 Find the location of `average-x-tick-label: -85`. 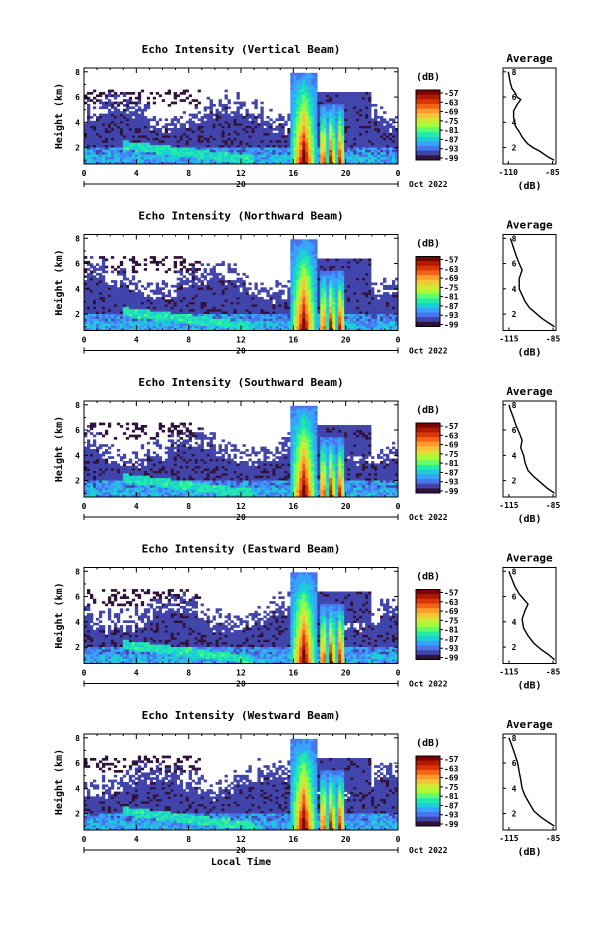

average-x-tick-label: -85 is located at coordinates (552, 172).